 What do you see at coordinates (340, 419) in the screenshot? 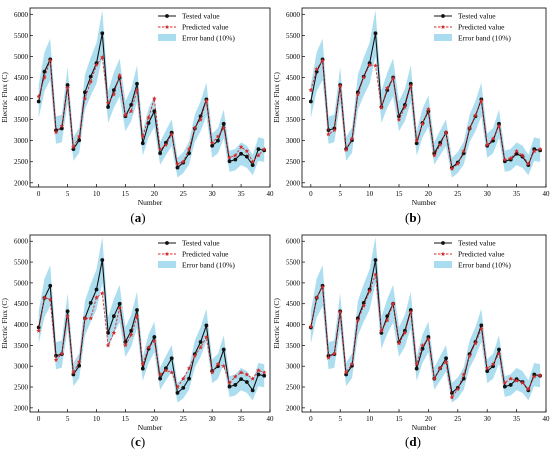
I see `x-tick-label: 5` at bounding box center [340, 419].